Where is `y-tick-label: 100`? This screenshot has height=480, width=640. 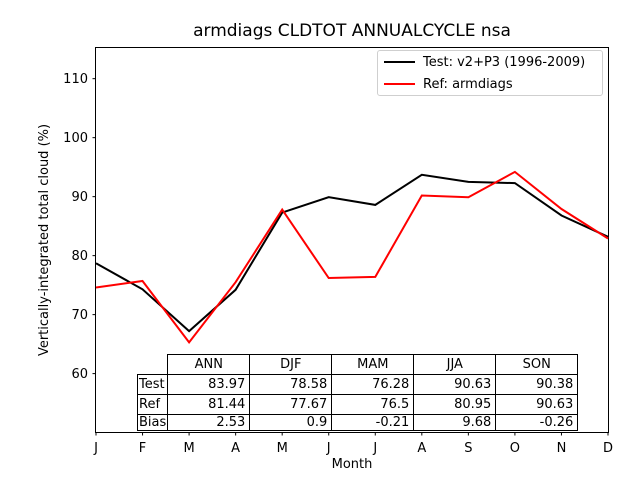
y-tick-label: 100 is located at coordinates (75, 138).